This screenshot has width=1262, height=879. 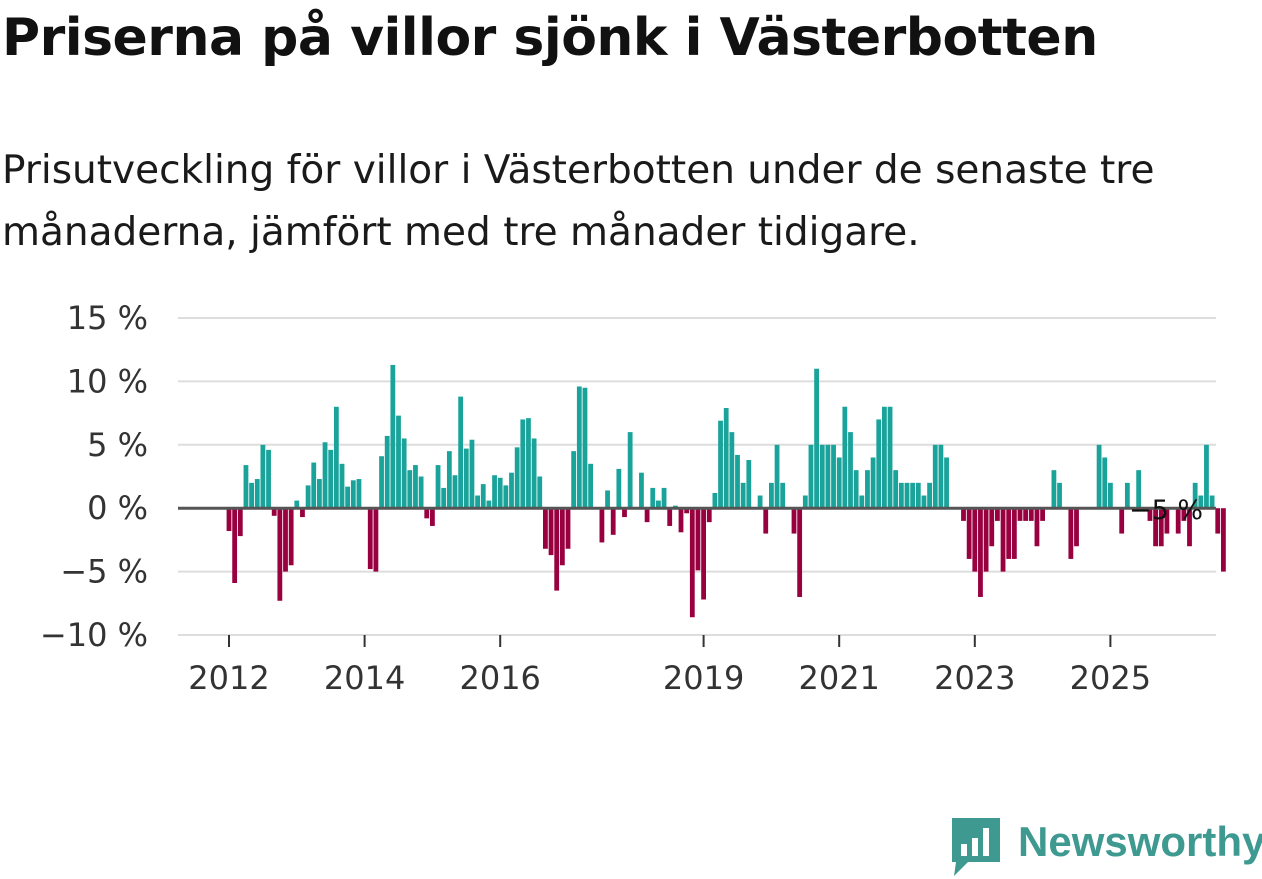 What do you see at coordinates (107, 318) in the screenshot?
I see `y-tick-label: 15 %` at bounding box center [107, 318].